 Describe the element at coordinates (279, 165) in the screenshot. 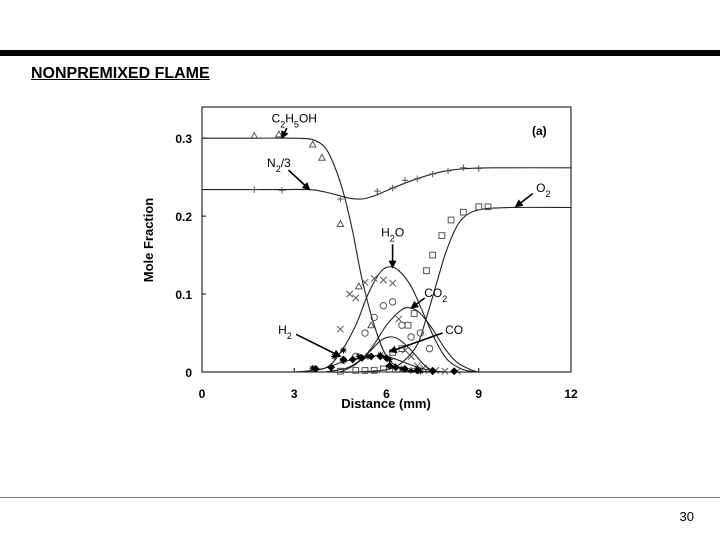

I see `annotation-n2-3-label: N2/3` at that location.